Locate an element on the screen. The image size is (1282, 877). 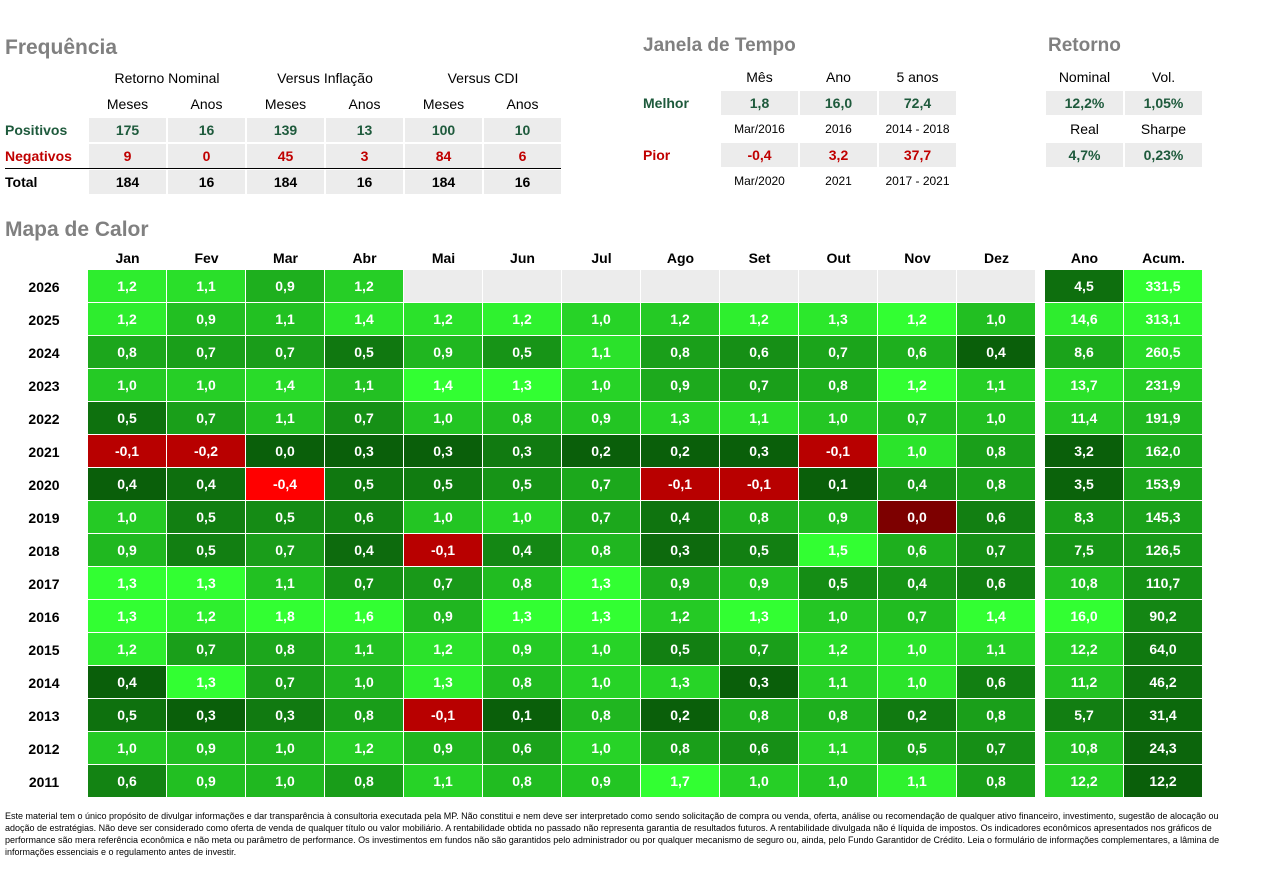
divider is located at coordinates (283, 168).